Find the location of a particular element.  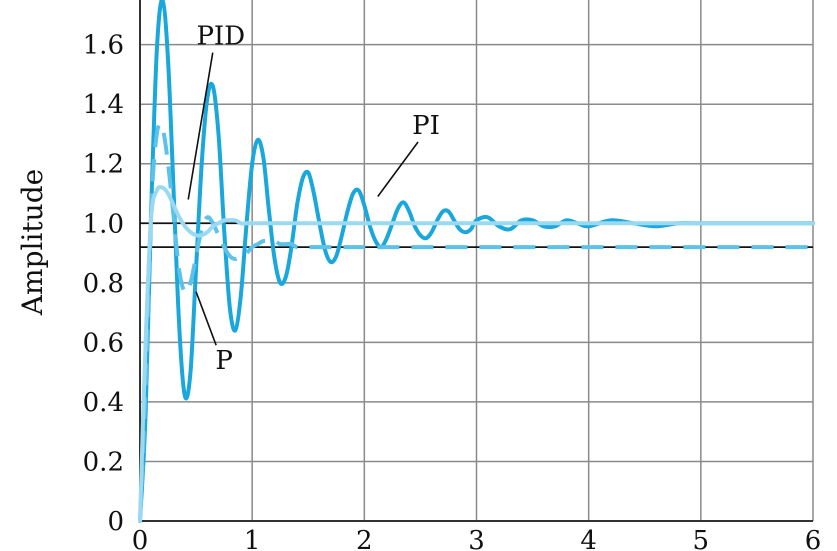

annotation-label-pid: PID is located at coordinates (220, 37).